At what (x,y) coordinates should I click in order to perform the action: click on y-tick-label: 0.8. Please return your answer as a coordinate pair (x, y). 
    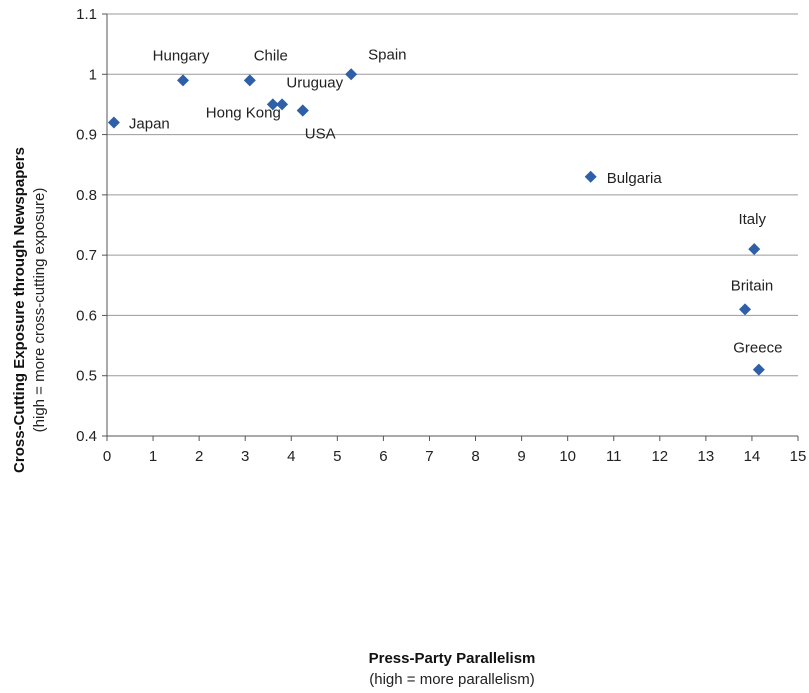
    Looking at the image, I should click on (86, 195).